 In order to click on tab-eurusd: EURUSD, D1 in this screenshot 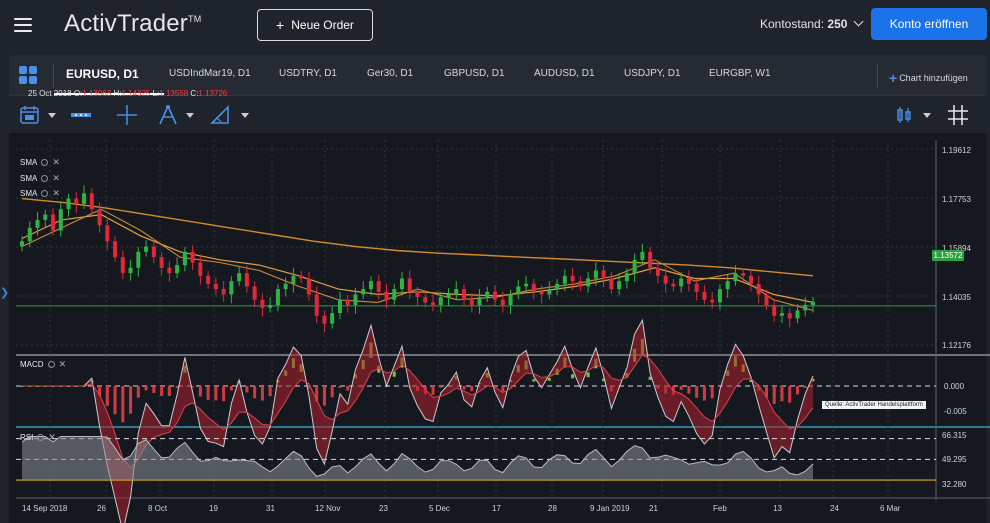, I will do `click(102, 74)`.